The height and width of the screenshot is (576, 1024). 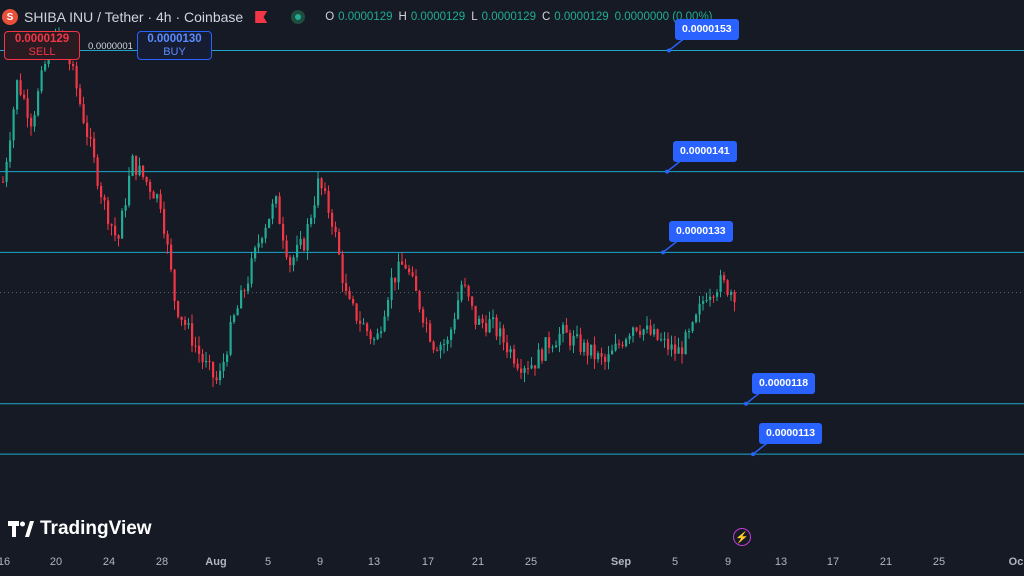 What do you see at coordinates (10, 17) in the screenshot?
I see `shib-coin-icon: S` at bounding box center [10, 17].